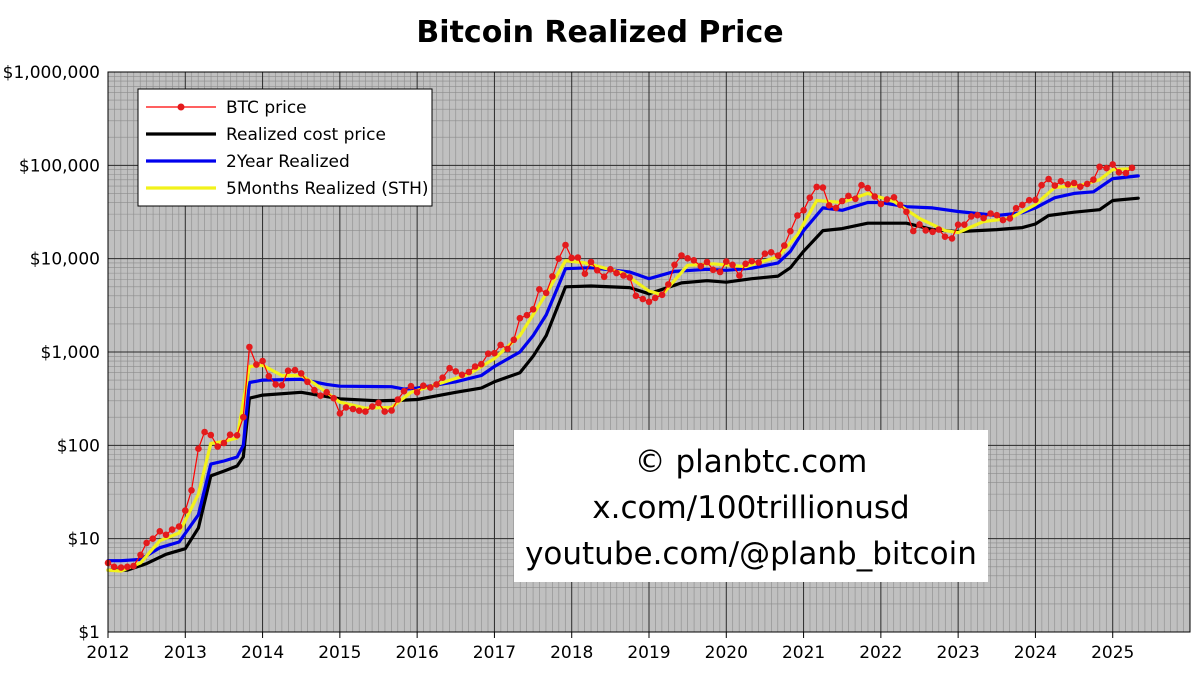 Image resolution: width=1200 pixels, height=675 pixels. What do you see at coordinates (51, 73) in the screenshot?
I see `y-tick-label: $1,000,000` at bounding box center [51, 73].